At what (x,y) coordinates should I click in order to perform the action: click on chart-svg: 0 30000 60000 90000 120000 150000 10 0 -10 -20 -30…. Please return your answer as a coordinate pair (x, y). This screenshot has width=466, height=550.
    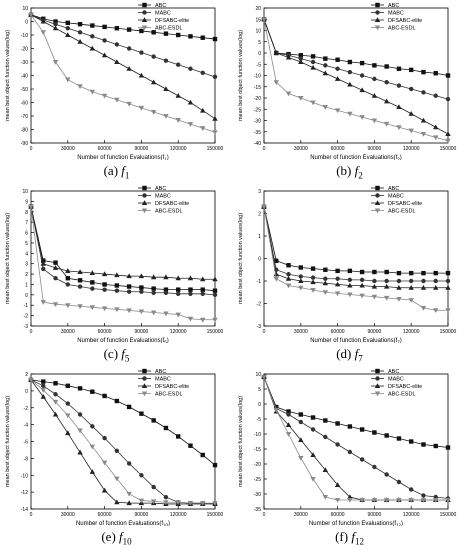
    Looking at the image, I should click on (114, 82).